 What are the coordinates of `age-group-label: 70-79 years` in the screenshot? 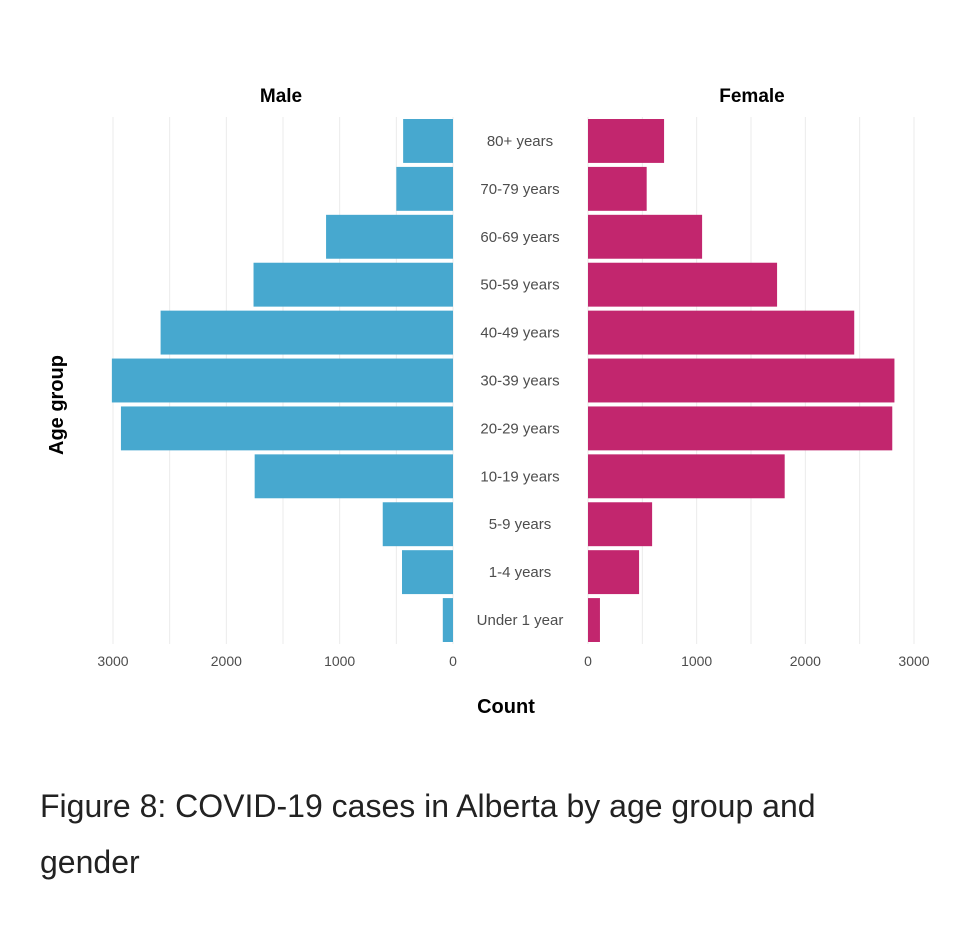 It's located at (519, 189).